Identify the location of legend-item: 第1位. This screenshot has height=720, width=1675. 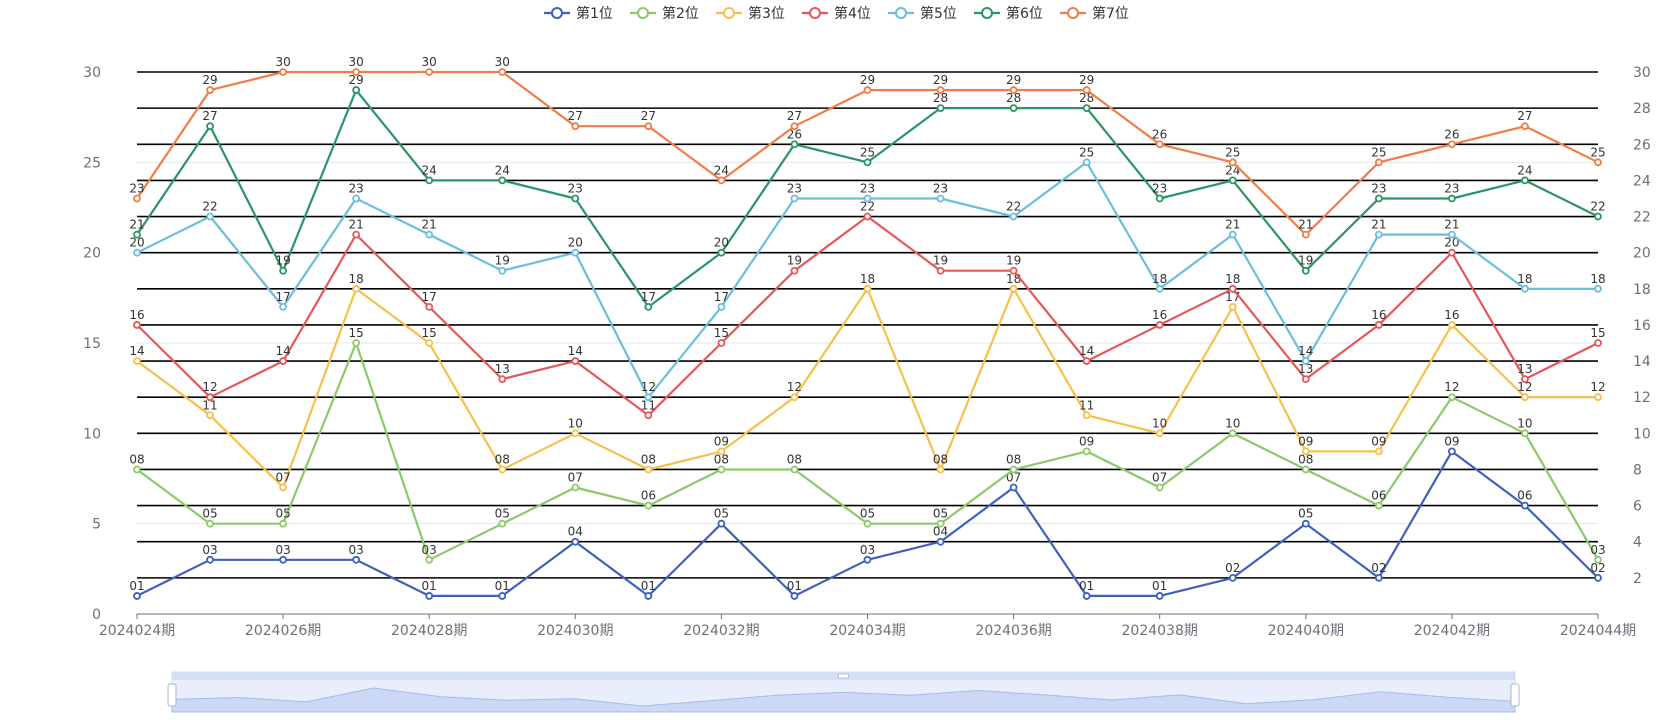
(578, 13).